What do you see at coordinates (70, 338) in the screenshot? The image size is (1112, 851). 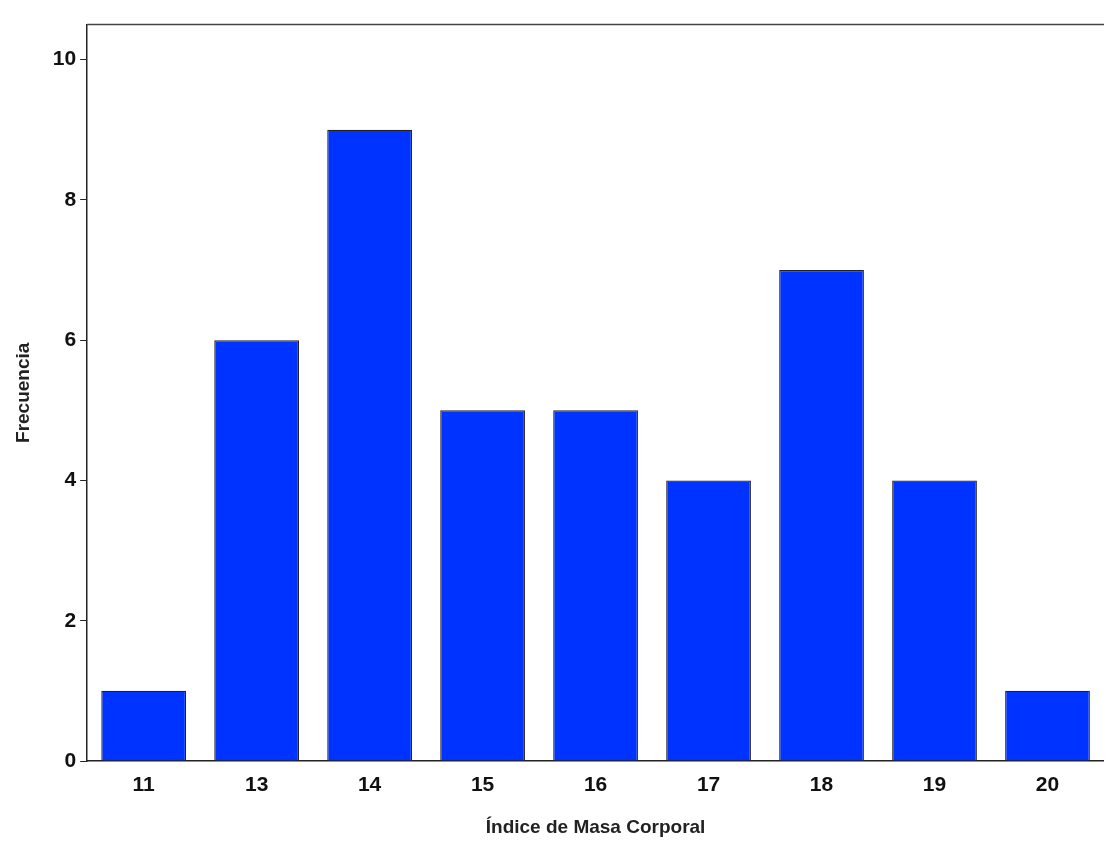 I see `y-tick-label: 6` at bounding box center [70, 338].